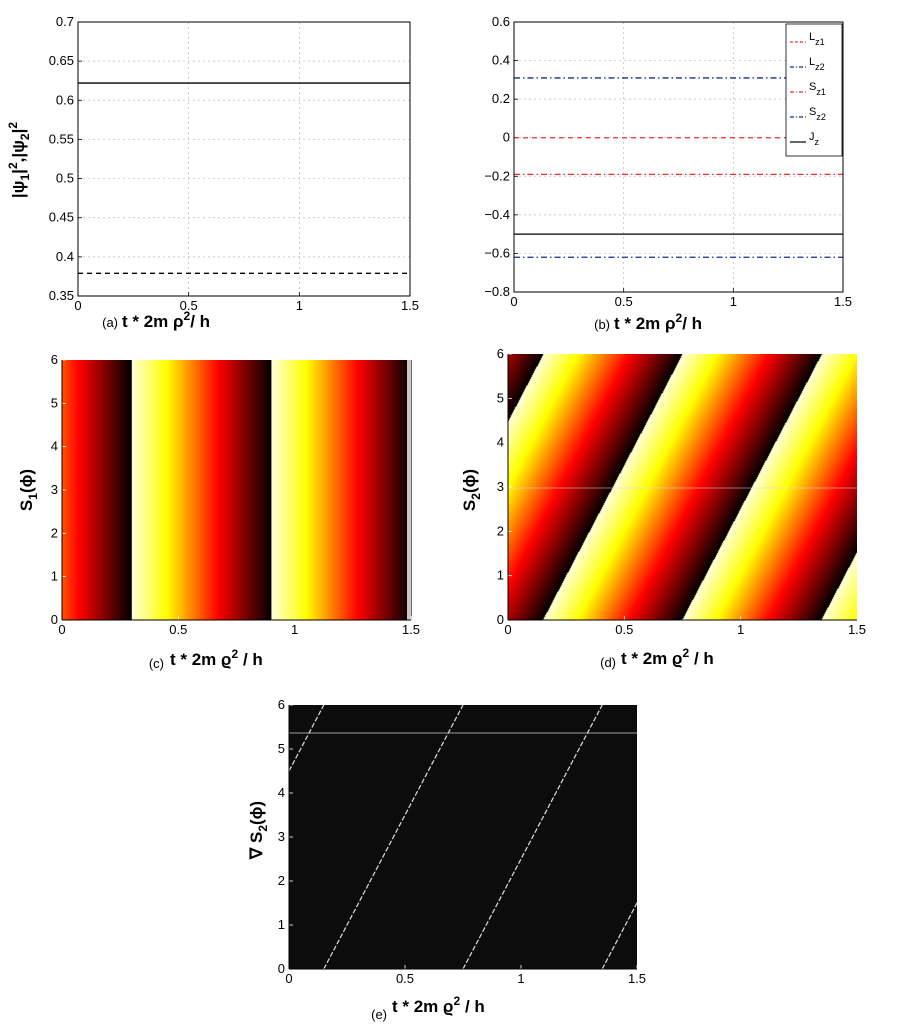 Image resolution: width=900 pixels, height=1027 pixels. What do you see at coordinates (166, 320) in the screenshot?
I see `x-axis-label-a: t * 2m ρ2/ h` at bounding box center [166, 320].